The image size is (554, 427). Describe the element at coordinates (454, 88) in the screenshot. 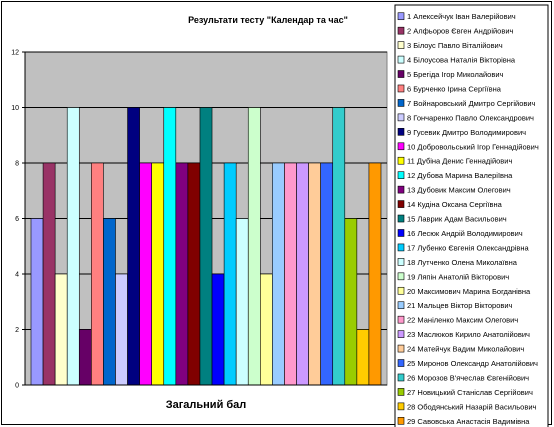

I see `legend-label: 6 Бурченко Ірина Сергіївна` at that location.